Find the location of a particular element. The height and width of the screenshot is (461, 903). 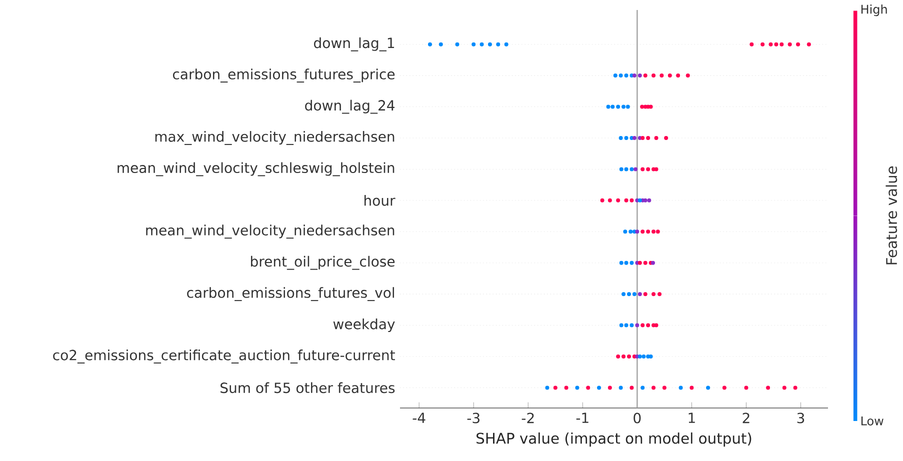

y-tick-label: carbon_emissions_futures_price is located at coordinates (283, 75).